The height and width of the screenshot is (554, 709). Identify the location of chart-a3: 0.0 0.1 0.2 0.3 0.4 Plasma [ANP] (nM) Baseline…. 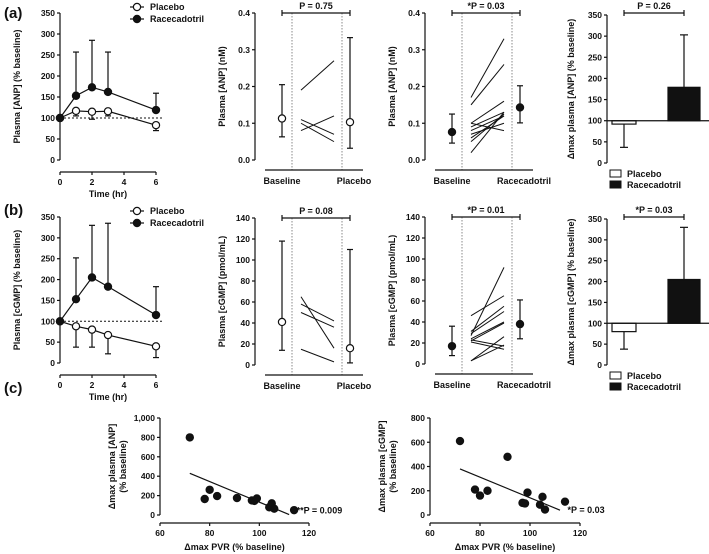
(469, 93).